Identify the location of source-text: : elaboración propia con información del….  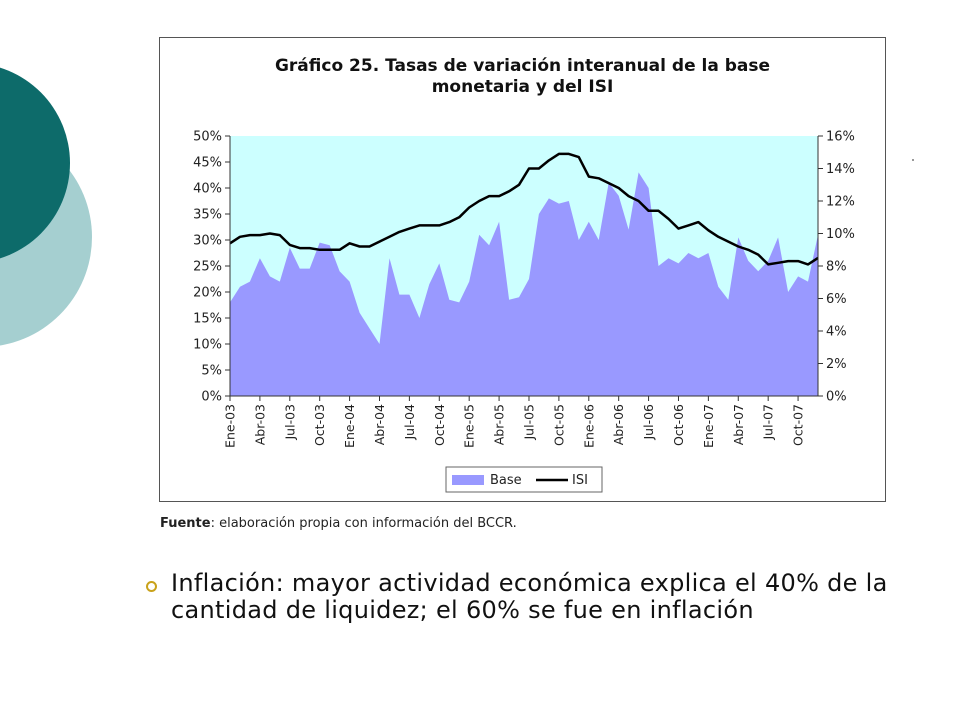
(363, 523).